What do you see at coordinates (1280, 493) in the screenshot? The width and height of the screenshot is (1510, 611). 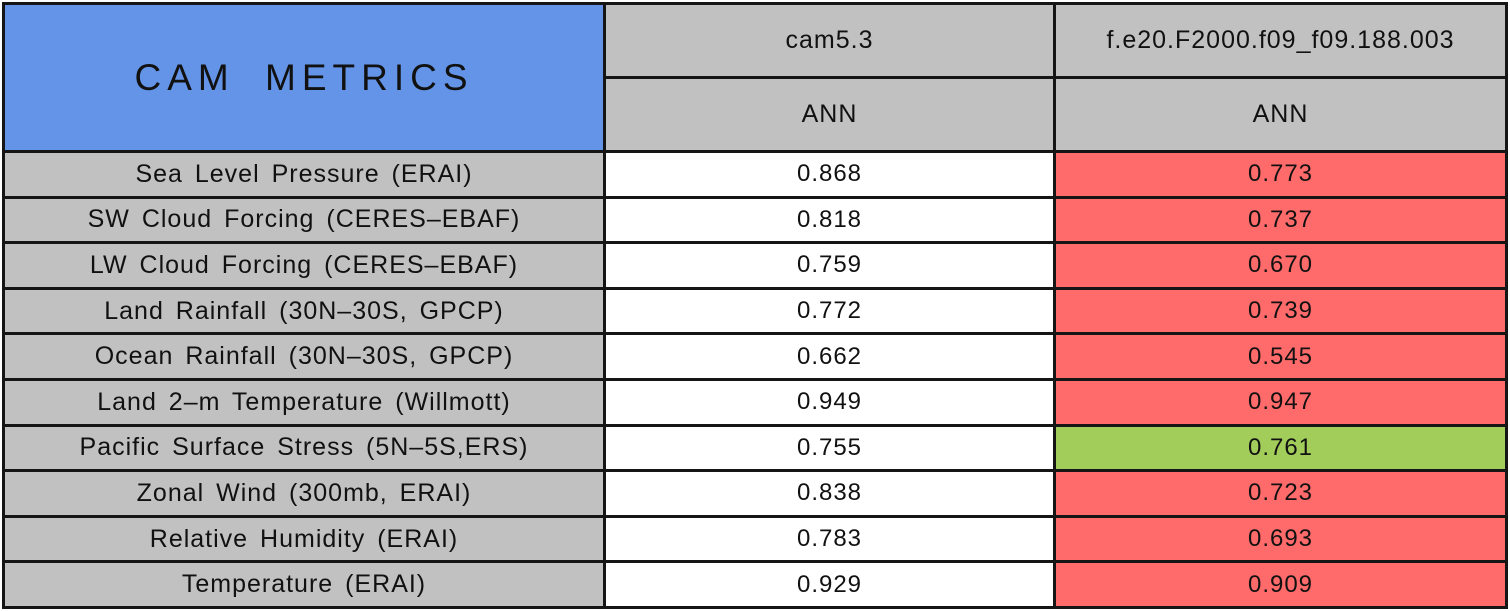 I see `experiment-value: 0.723` at bounding box center [1280, 493].